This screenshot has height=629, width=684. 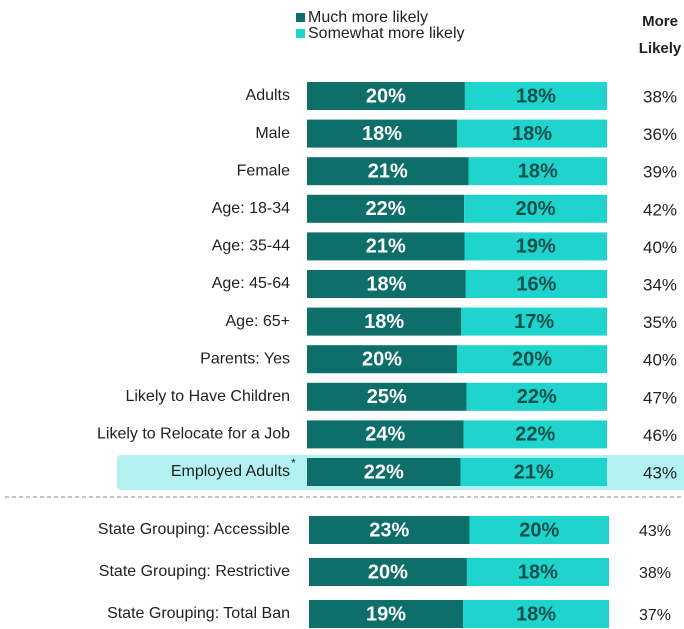 What do you see at coordinates (198, 613) in the screenshot?
I see `category-label: State Grouping: Total Ban` at bounding box center [198, 613].